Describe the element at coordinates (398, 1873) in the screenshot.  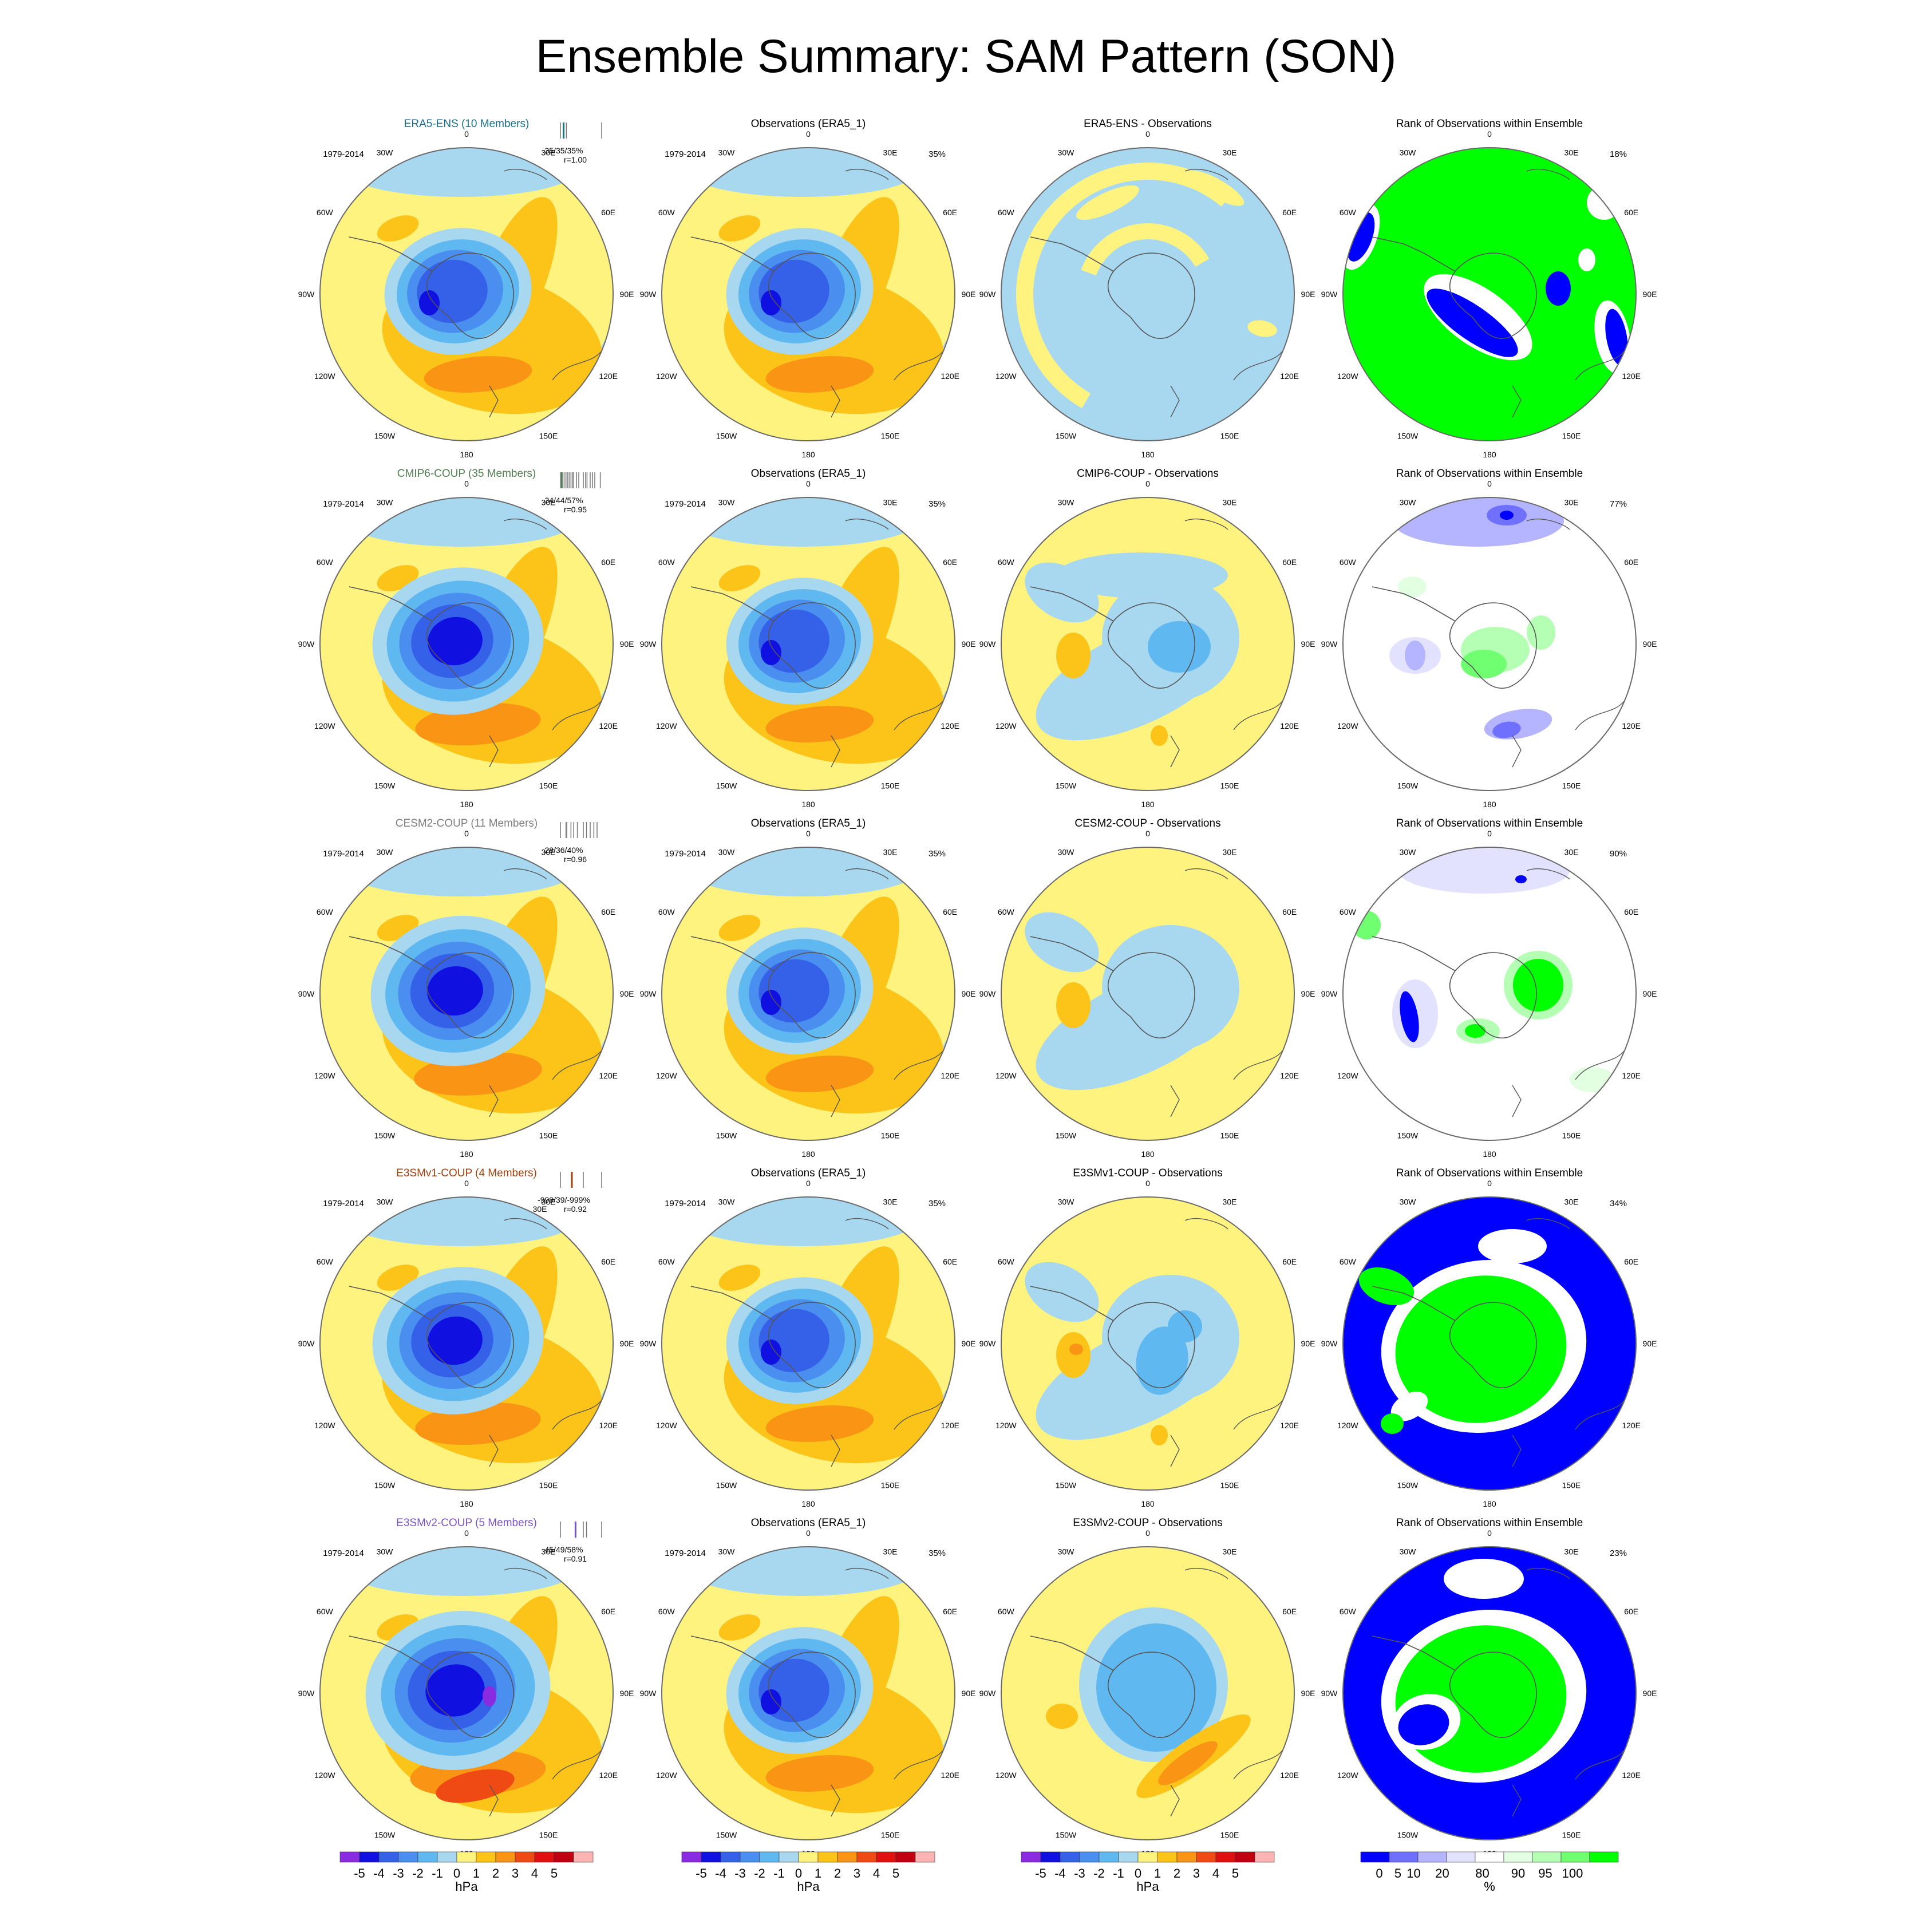
I see `colorbar-label: -3` at that location.